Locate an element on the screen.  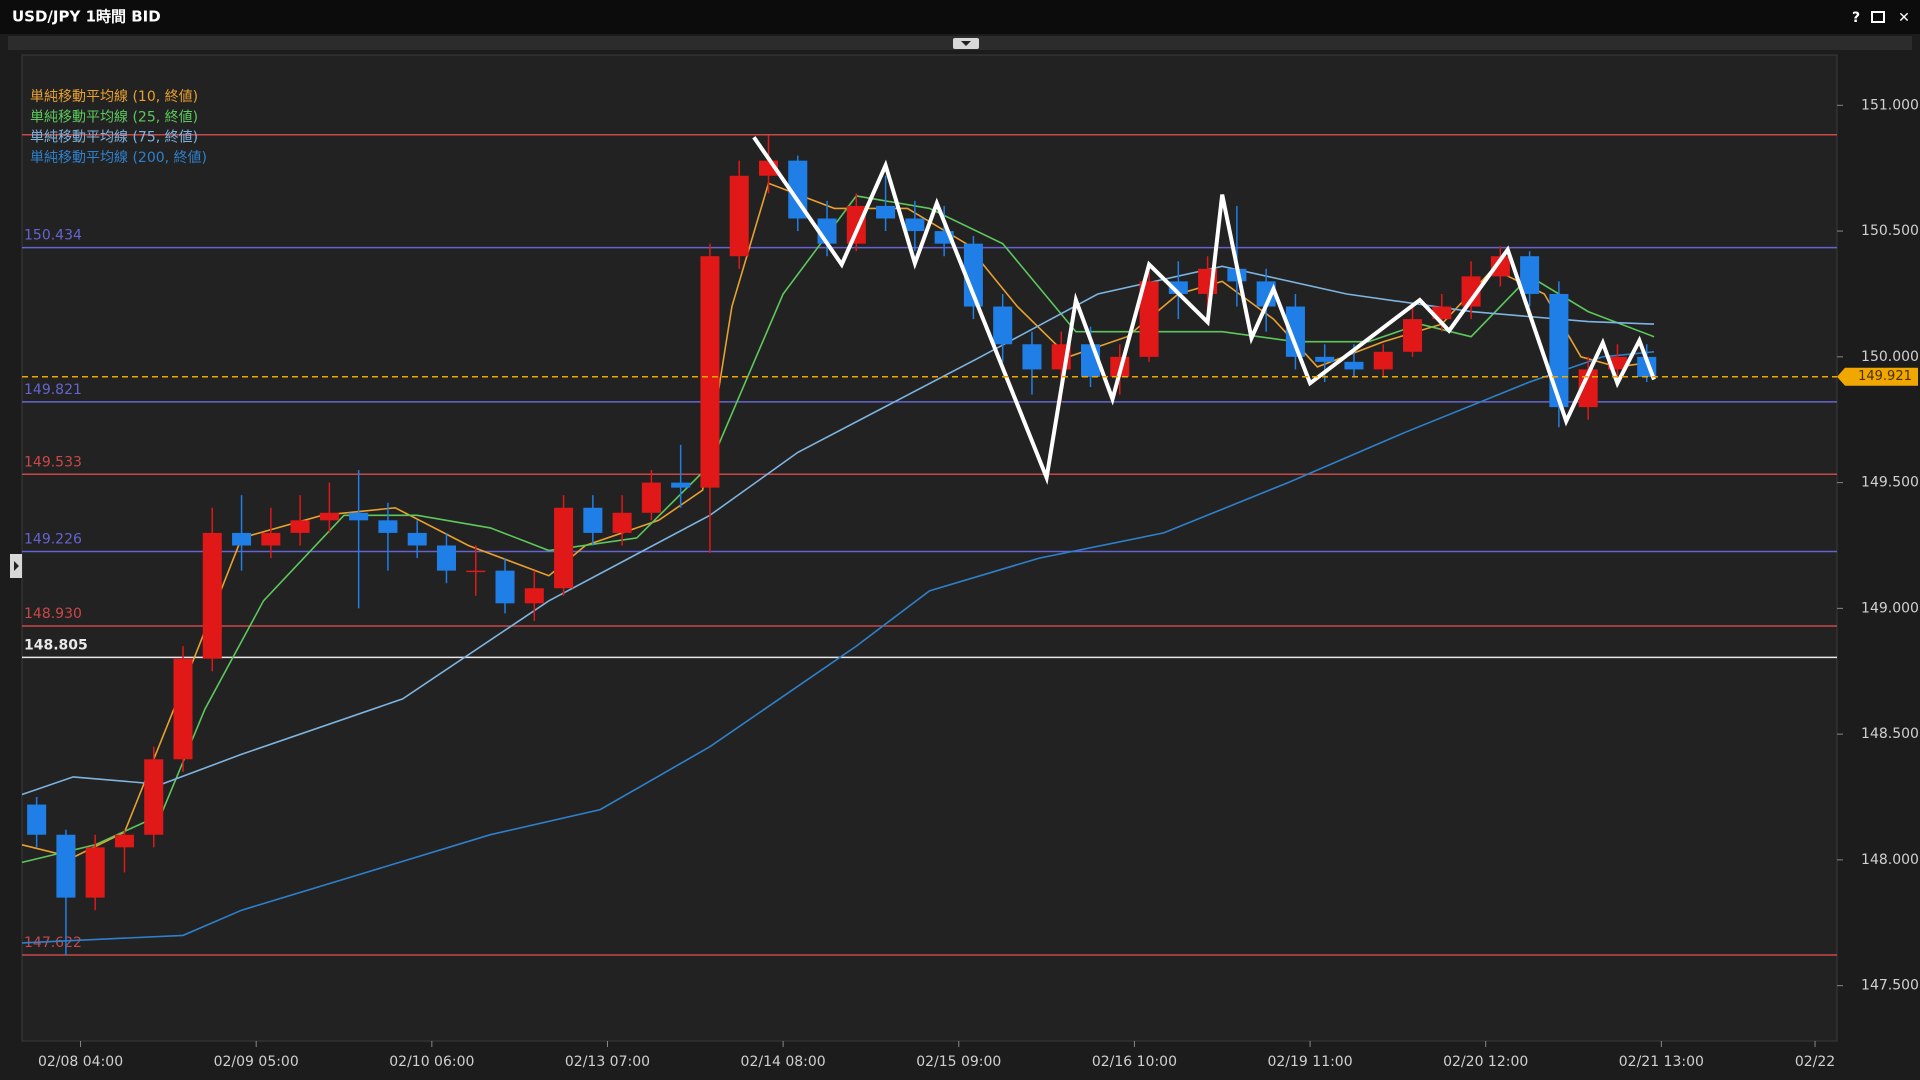
current-price-tag is located at coordinates (1877, 376).